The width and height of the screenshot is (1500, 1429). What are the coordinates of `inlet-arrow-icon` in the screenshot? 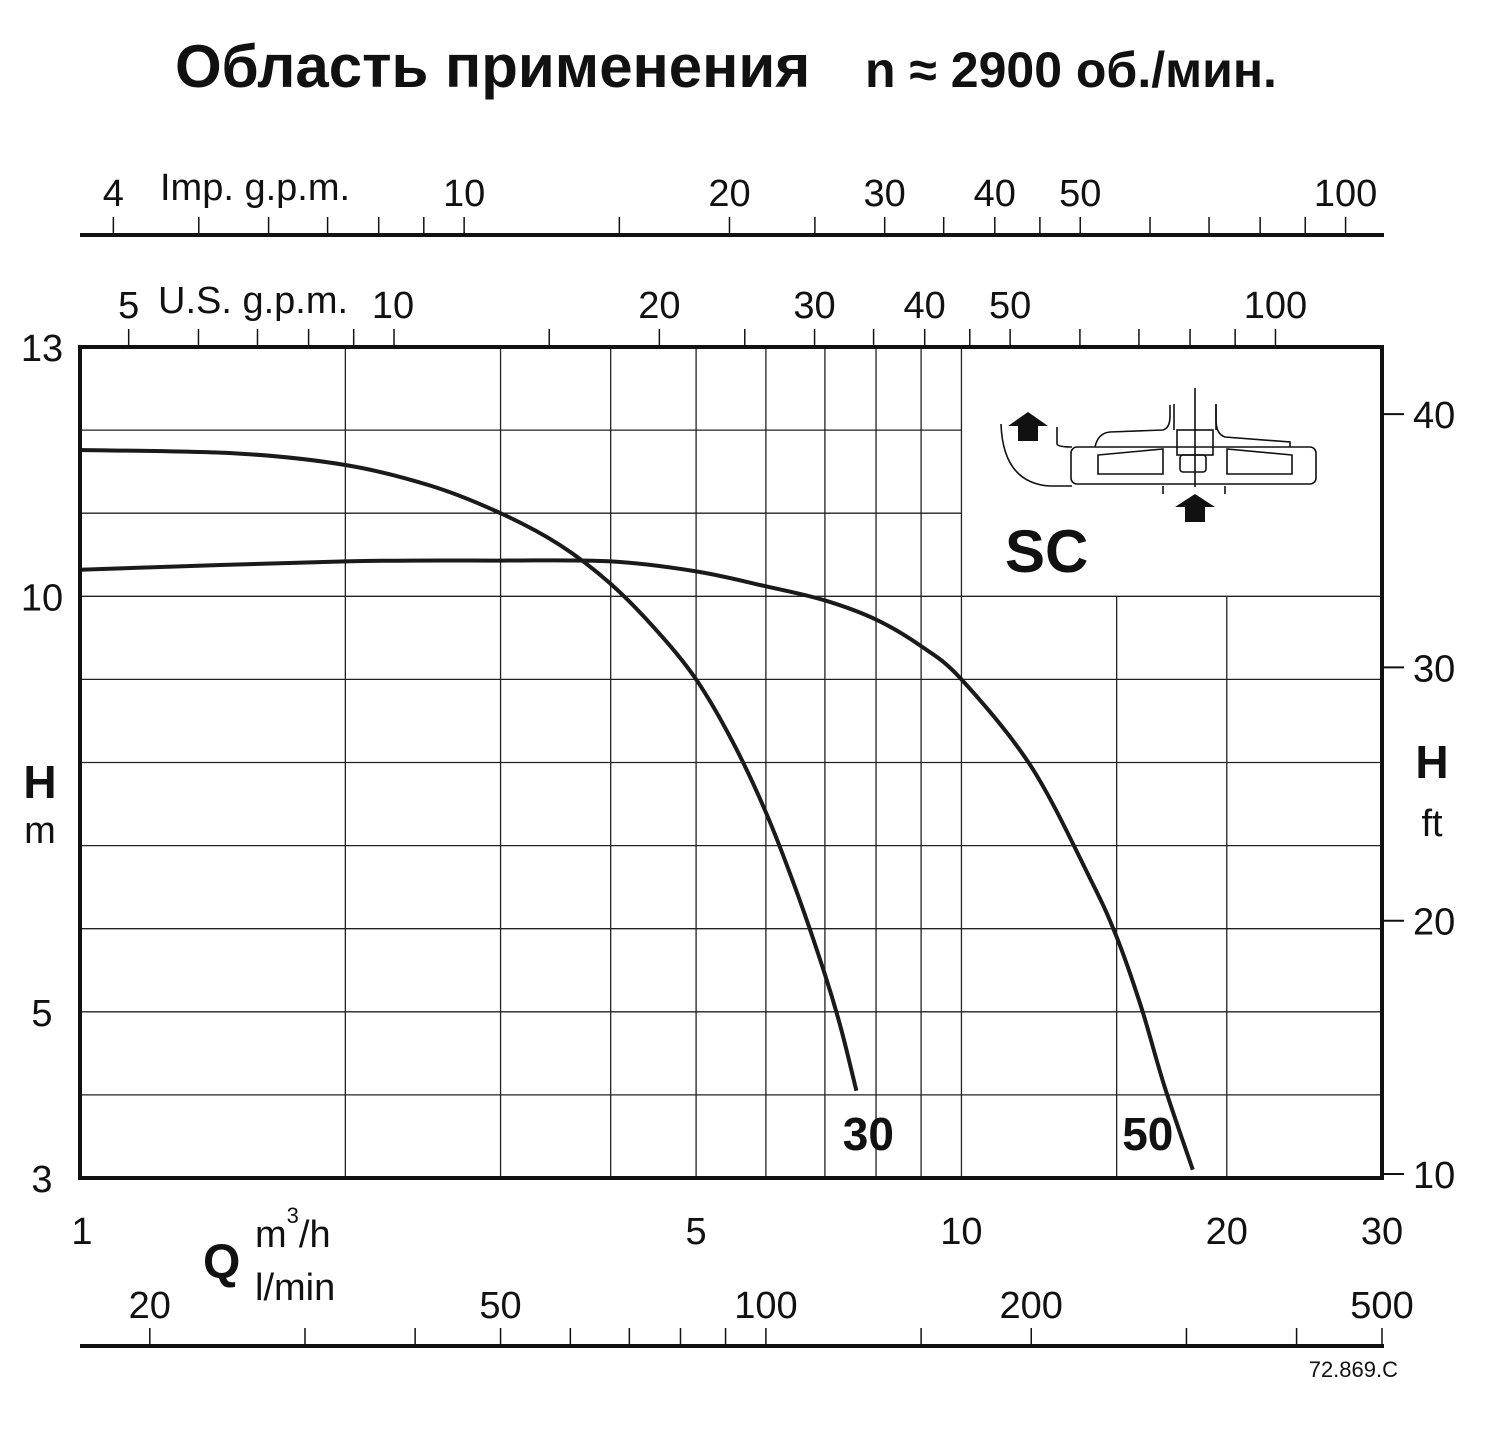 It's located at (1195, 508).